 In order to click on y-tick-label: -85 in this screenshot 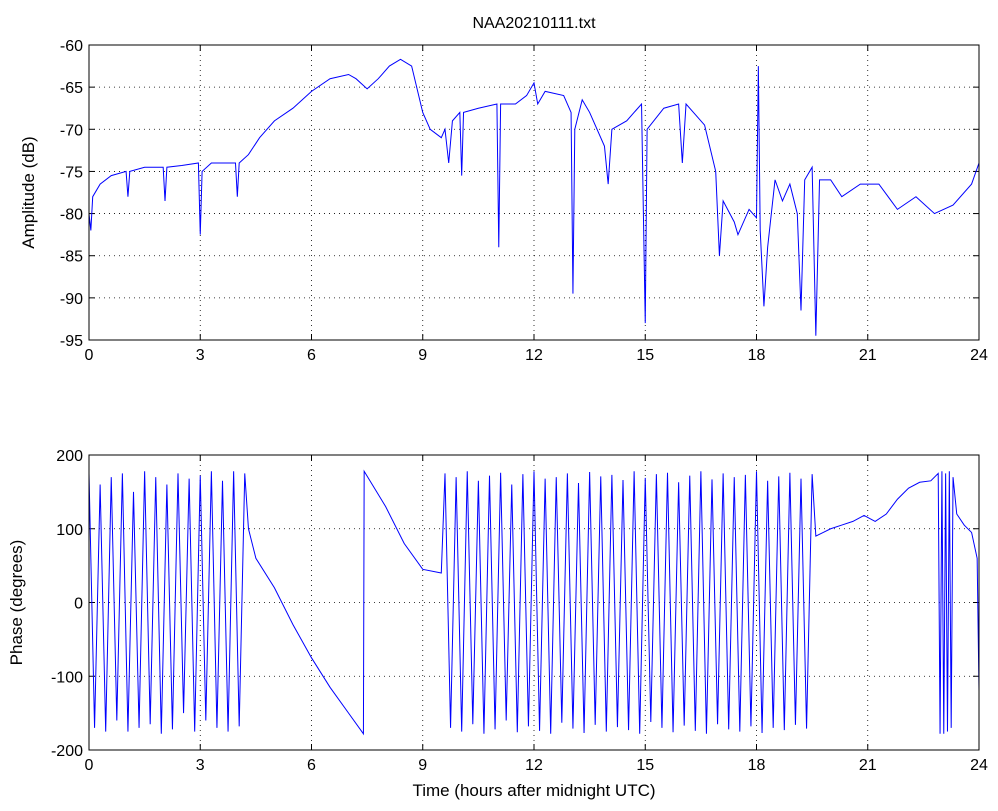, I will do `click(71, 257)`.